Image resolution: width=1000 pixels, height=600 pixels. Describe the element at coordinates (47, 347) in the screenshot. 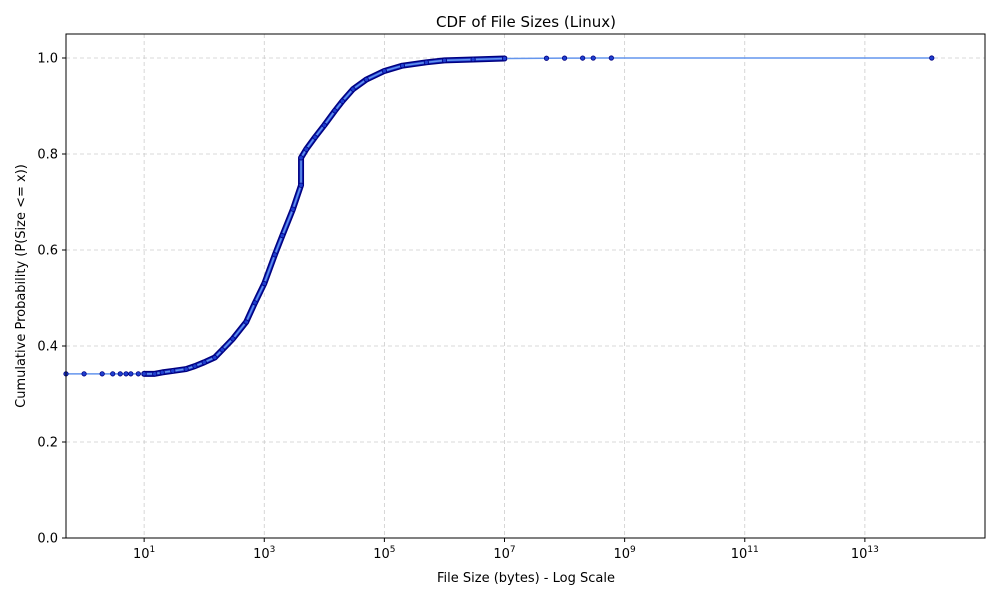

I see `y-tick-label: 0.4` at that location.